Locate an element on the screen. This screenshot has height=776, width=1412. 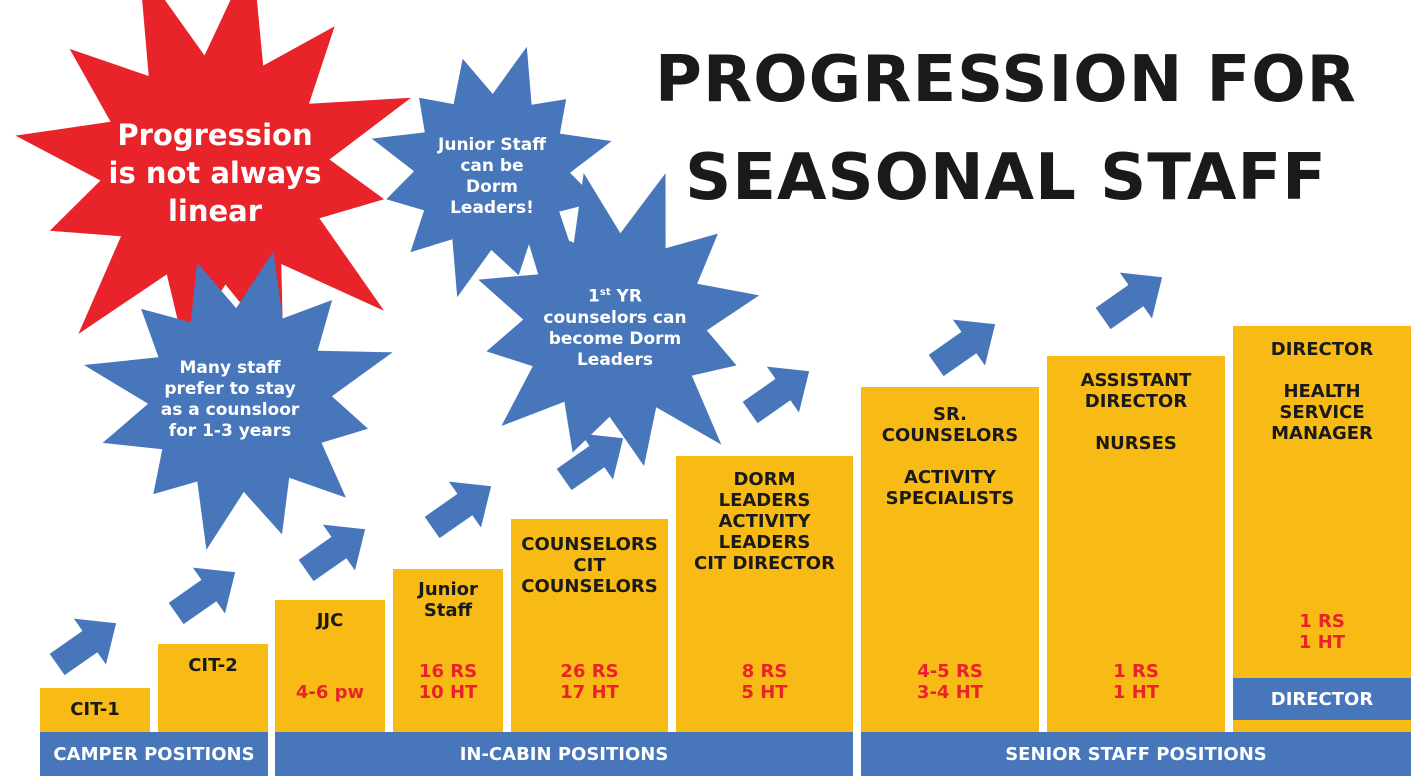
note-line: is not always is located at coordinates (215, 173).